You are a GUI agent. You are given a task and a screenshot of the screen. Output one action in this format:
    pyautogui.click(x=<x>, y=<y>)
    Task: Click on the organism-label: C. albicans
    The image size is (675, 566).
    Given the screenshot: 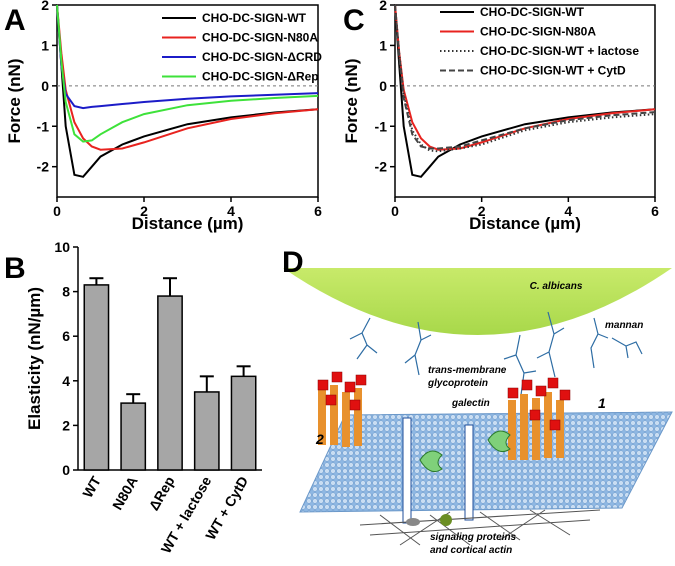 What is the action you would take?
    pyautogui.click(x=556, y=286)
    